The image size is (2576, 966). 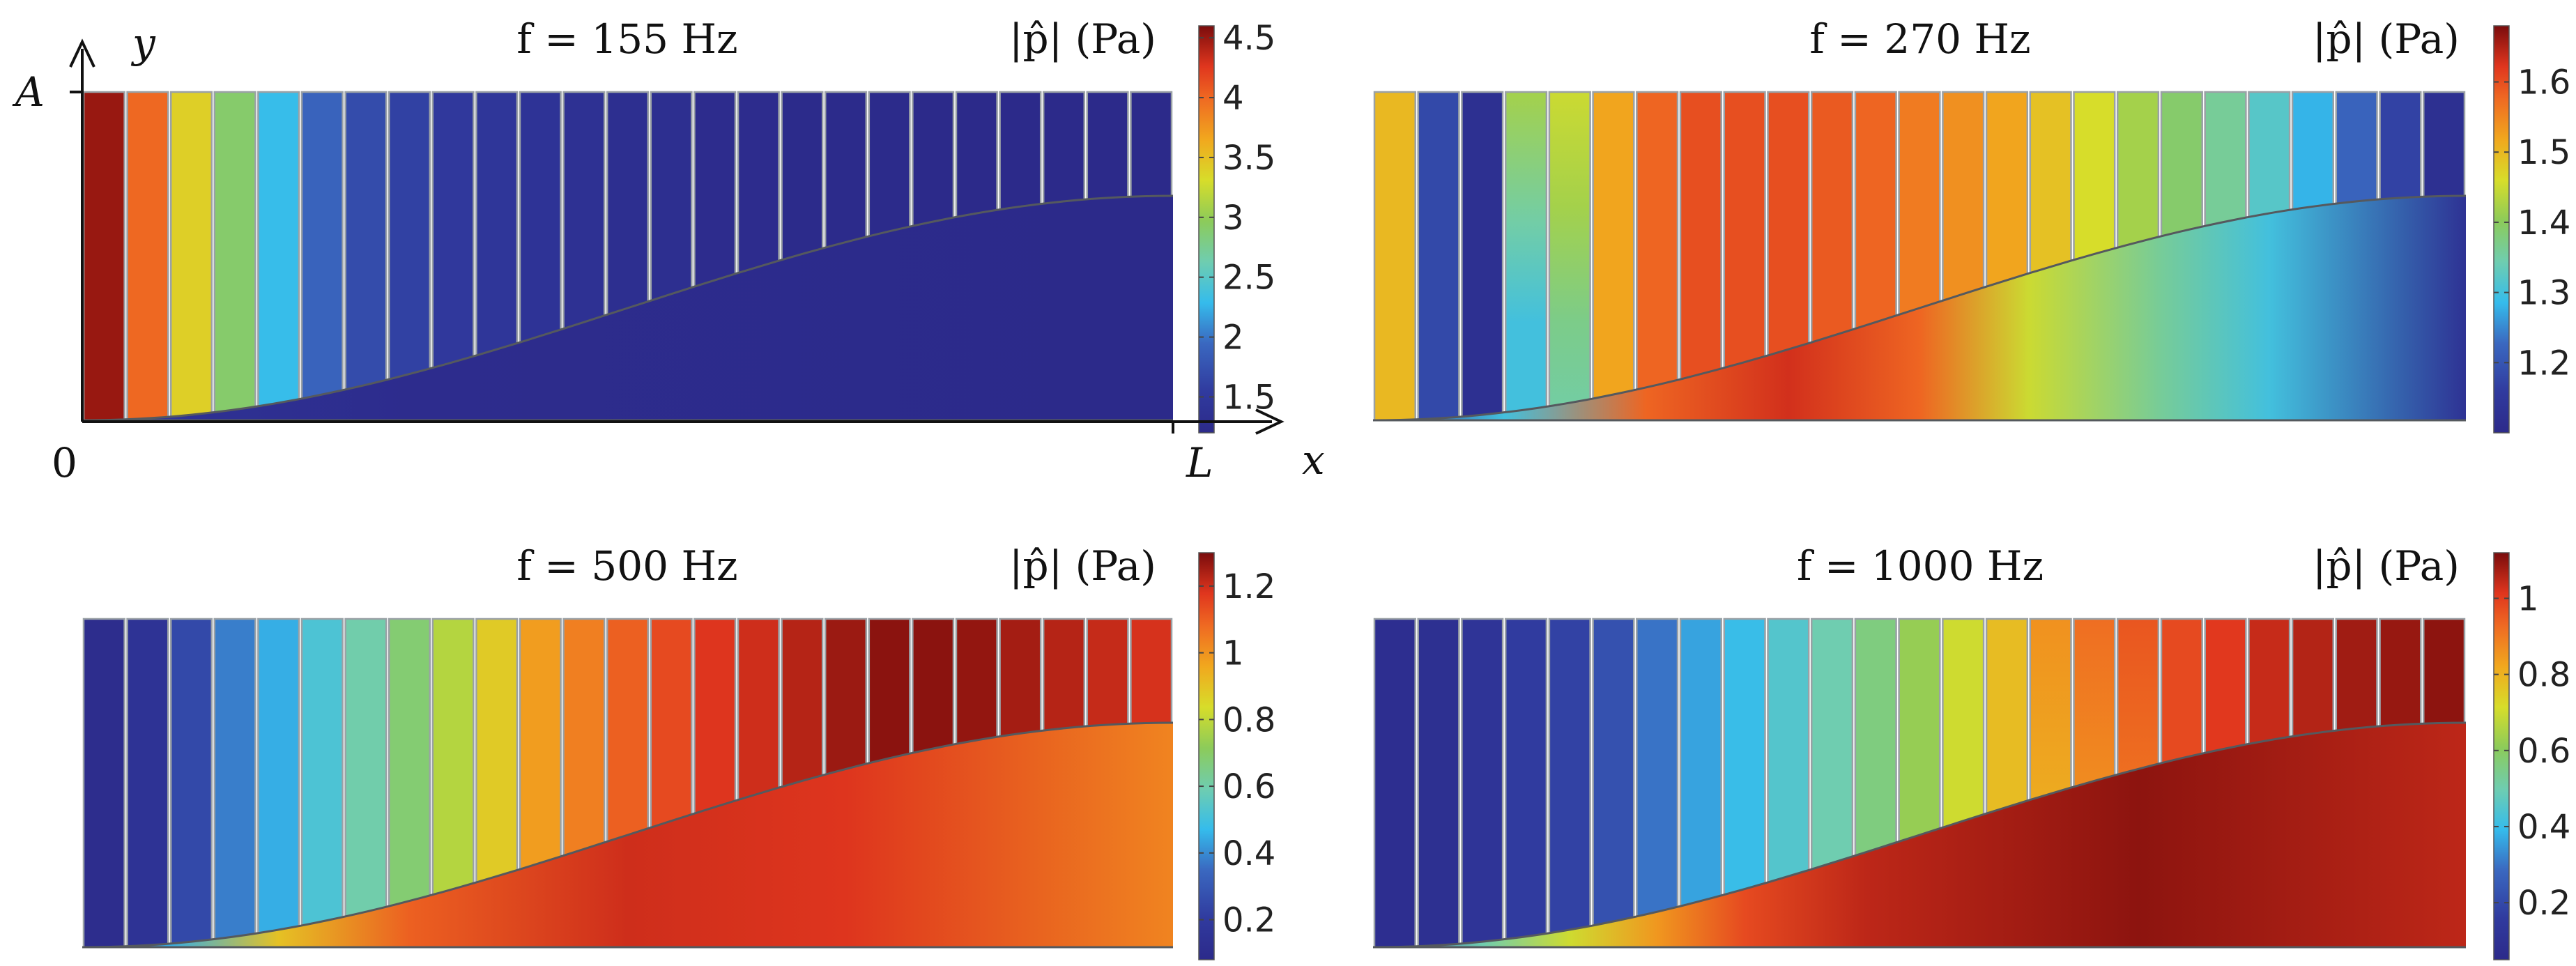 What do you see at coordinates (1233, 219) in the screenshot?
I see `colorbar-tick-label: 3` at bounding box center [1233, 219].